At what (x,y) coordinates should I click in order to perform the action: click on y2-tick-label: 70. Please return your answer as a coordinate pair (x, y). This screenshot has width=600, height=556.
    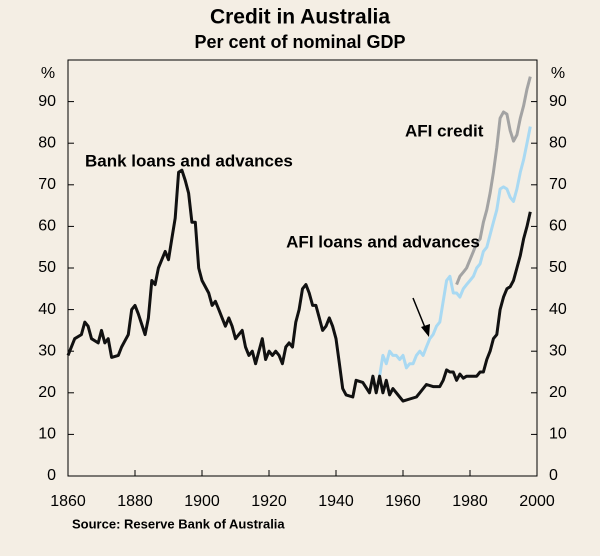
    Looking at the image, I should click on (558, 184).